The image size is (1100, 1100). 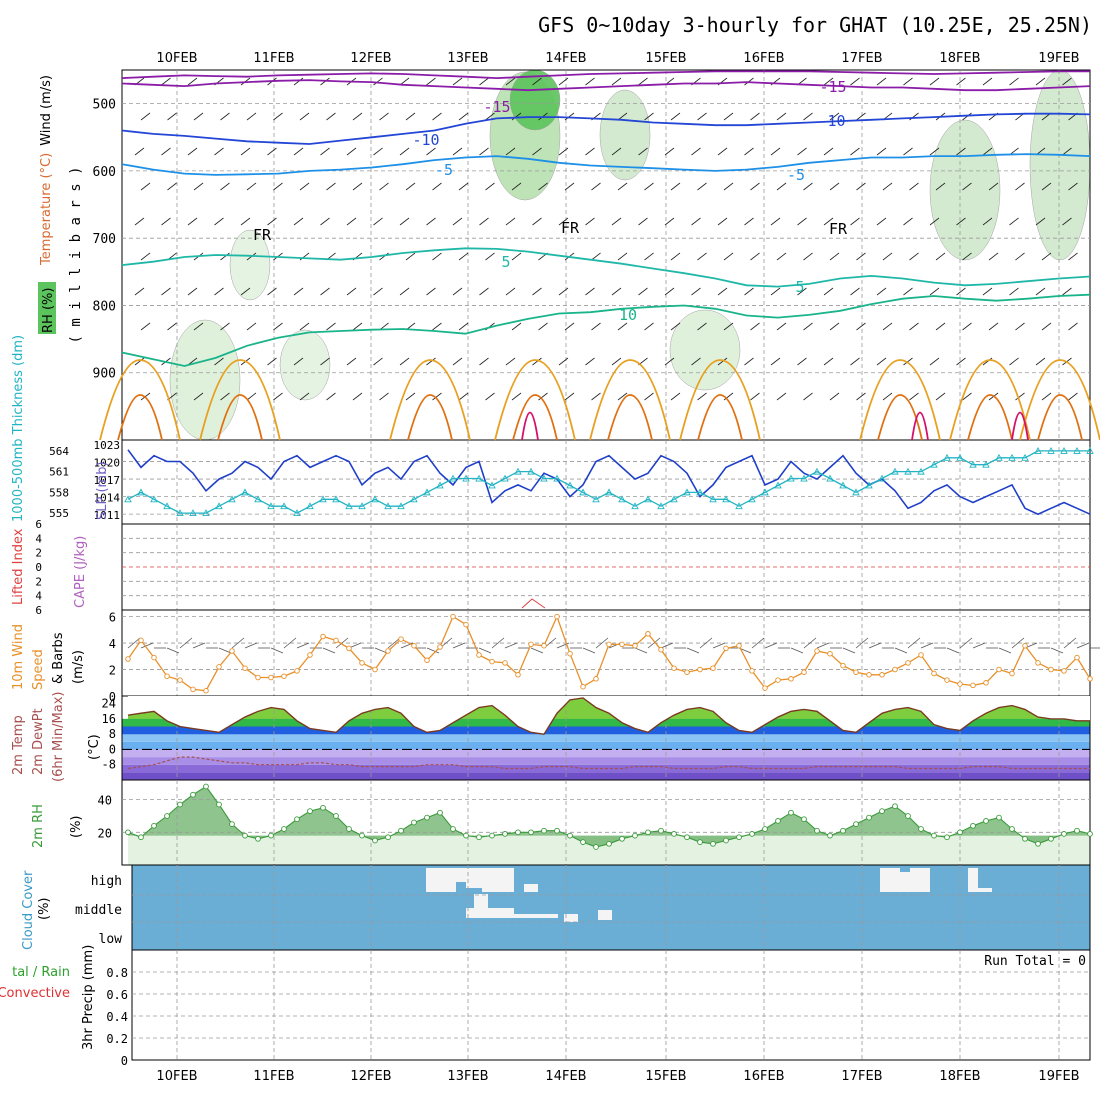 I want to click on run-total-label: Run Total = 0, so click(x=1035, y=961).